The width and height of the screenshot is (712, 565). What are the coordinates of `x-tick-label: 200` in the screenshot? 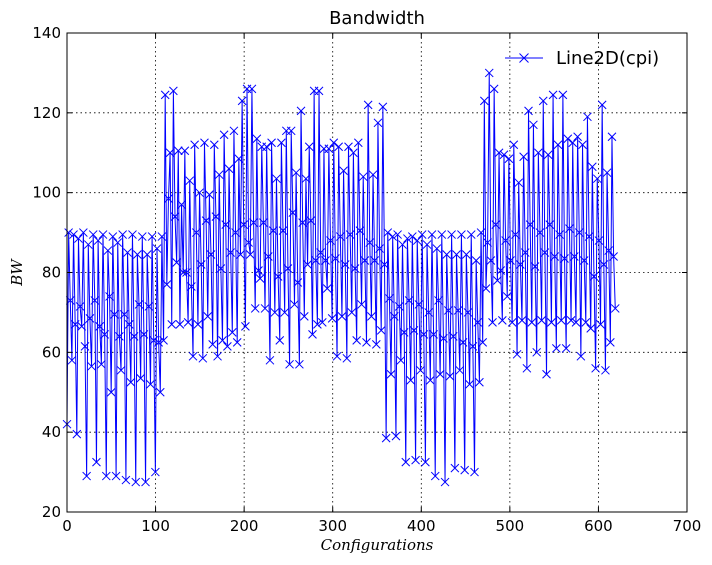 It's located at (244, 526).